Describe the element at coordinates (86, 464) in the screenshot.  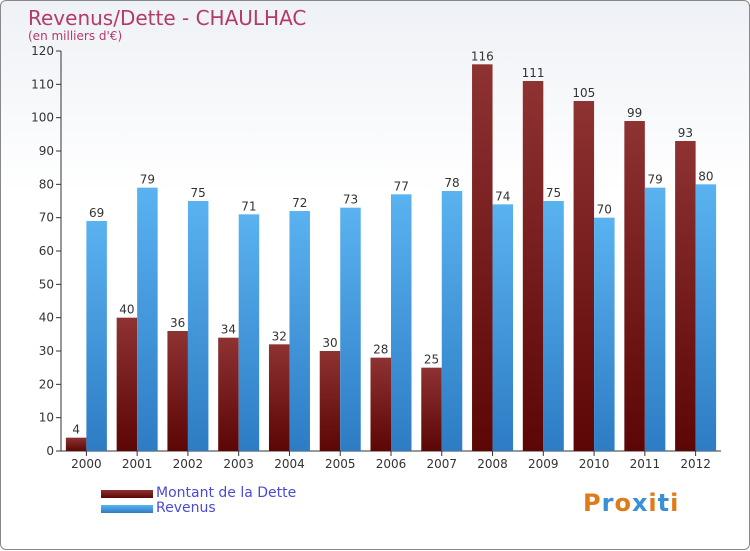
I see `x-tick-label: 2000` at that location.